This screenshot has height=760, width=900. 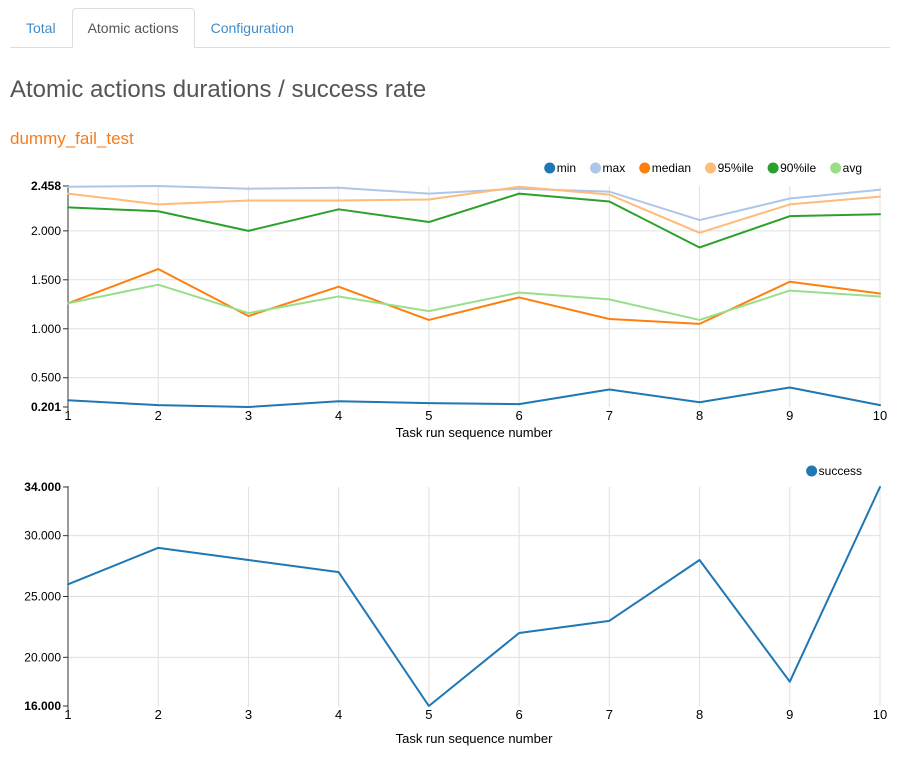 I want to click on legend-label-median: median, so click(x=671, y=168).